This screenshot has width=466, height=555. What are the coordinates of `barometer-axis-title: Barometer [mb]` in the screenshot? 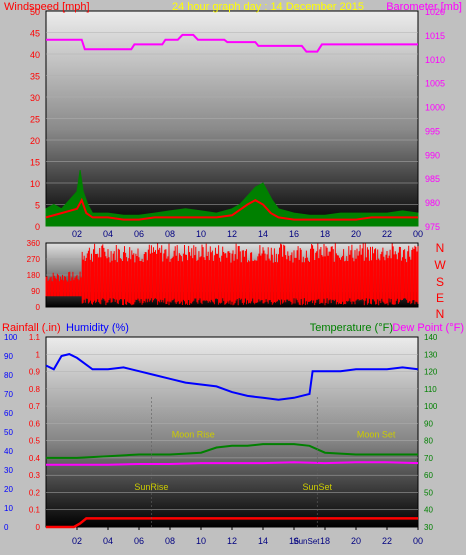 It's located at (424, 7).